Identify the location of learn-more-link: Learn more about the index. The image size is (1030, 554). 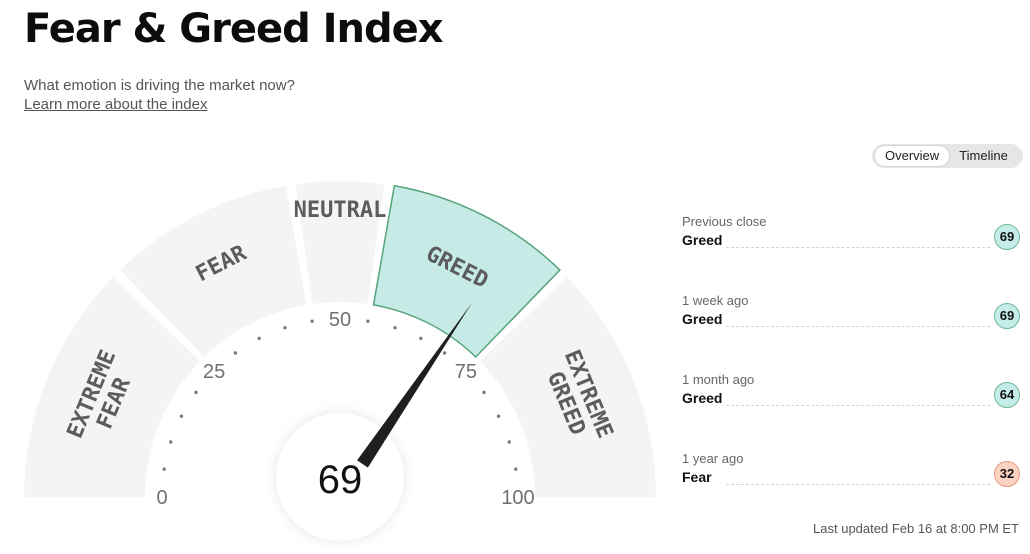
(116, 104).